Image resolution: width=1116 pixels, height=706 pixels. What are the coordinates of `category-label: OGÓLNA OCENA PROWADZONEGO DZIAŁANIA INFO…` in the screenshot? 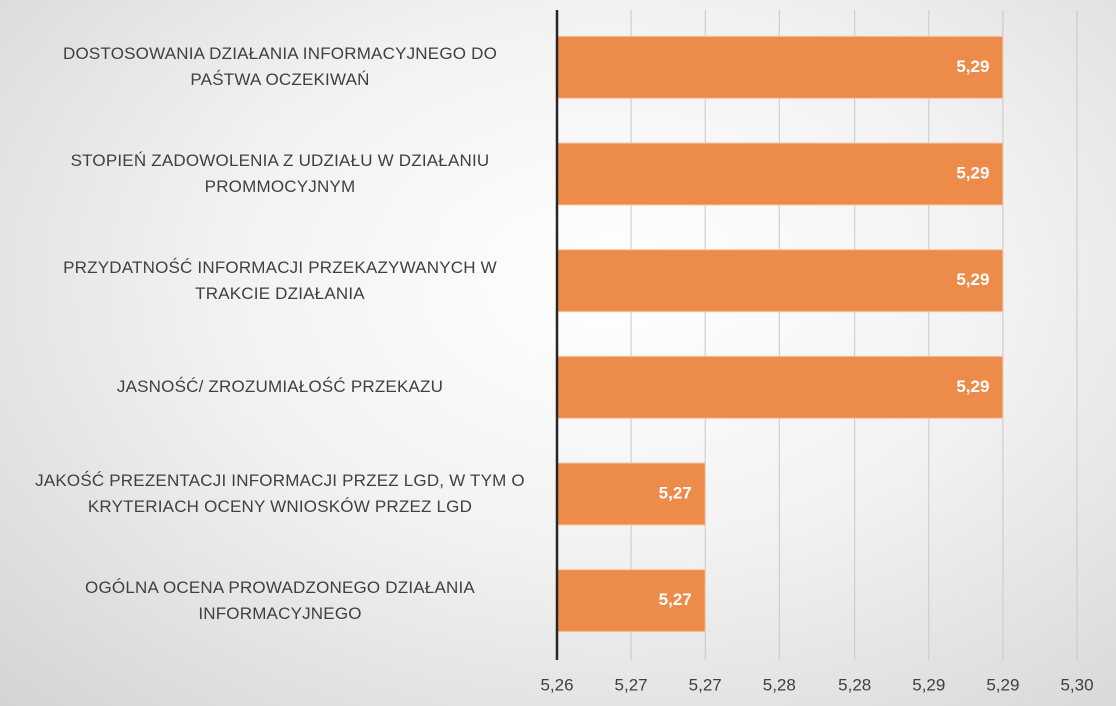 It's located at (280, 600).